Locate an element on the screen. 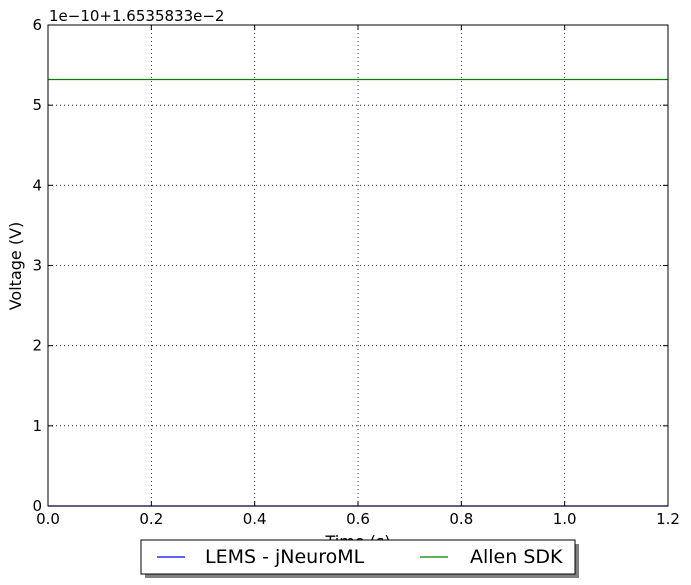 The image size is (691, 585). y-tick-label: 6 is located at coordinates (37, 25).